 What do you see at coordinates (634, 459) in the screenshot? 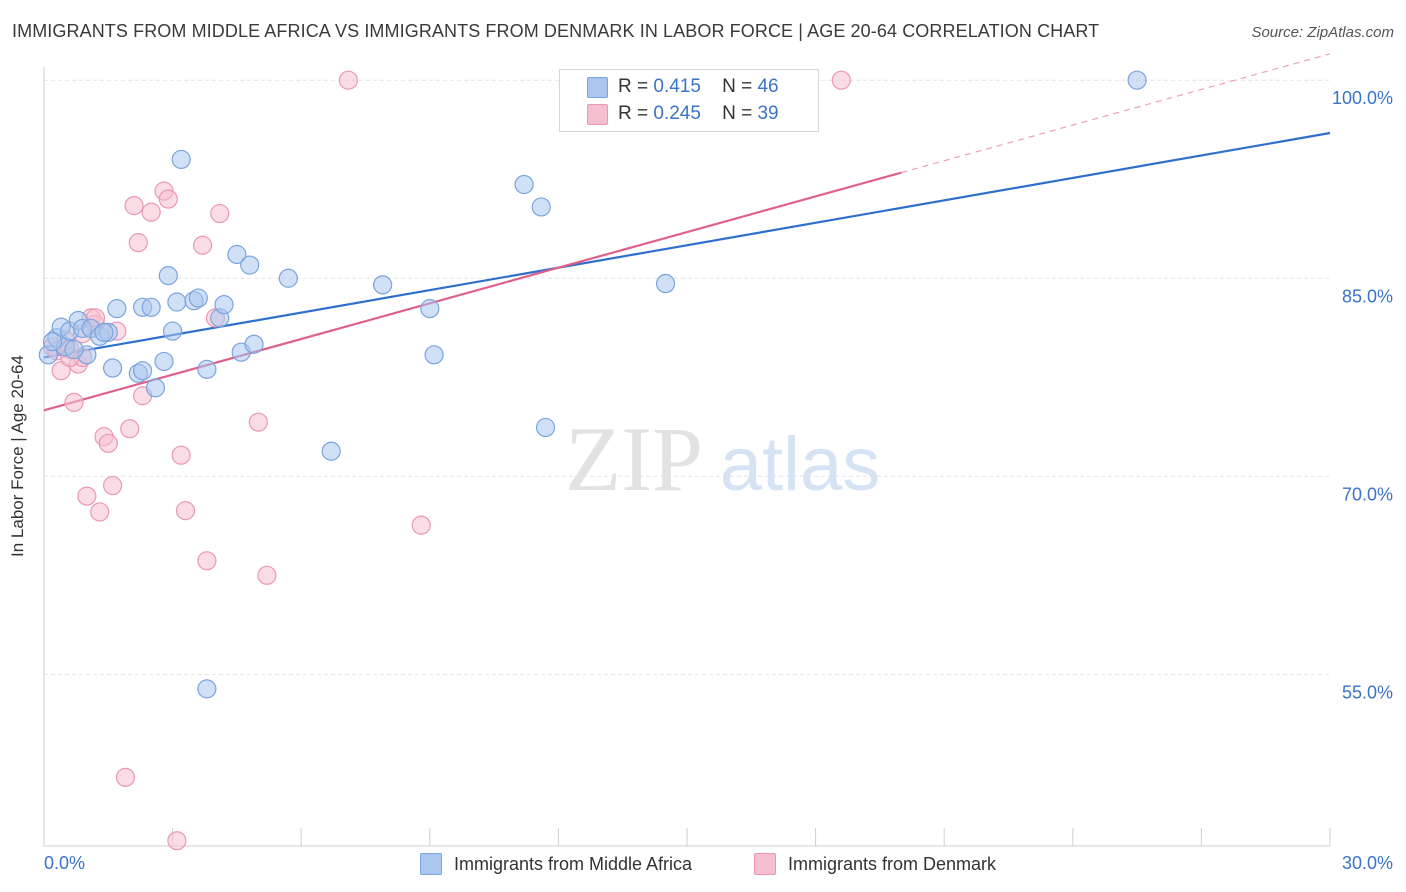
I see `watermark-zip: ZIP` at bounding box center [634, 459].